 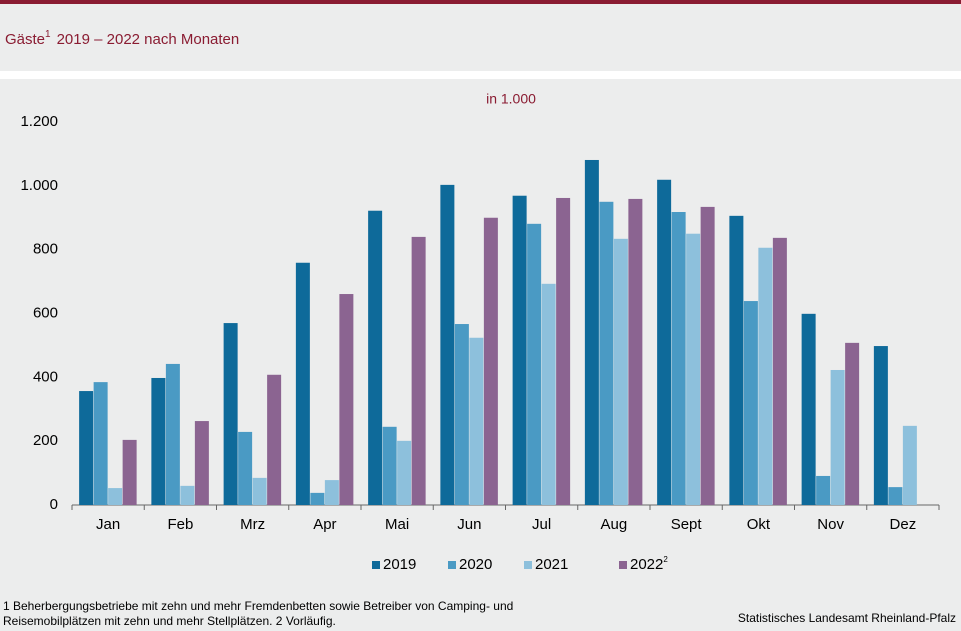 What do you see at coordinates (45, 376) in the screenshot?
I see `y-tick-label: 400` at bounding box center [45, 376].